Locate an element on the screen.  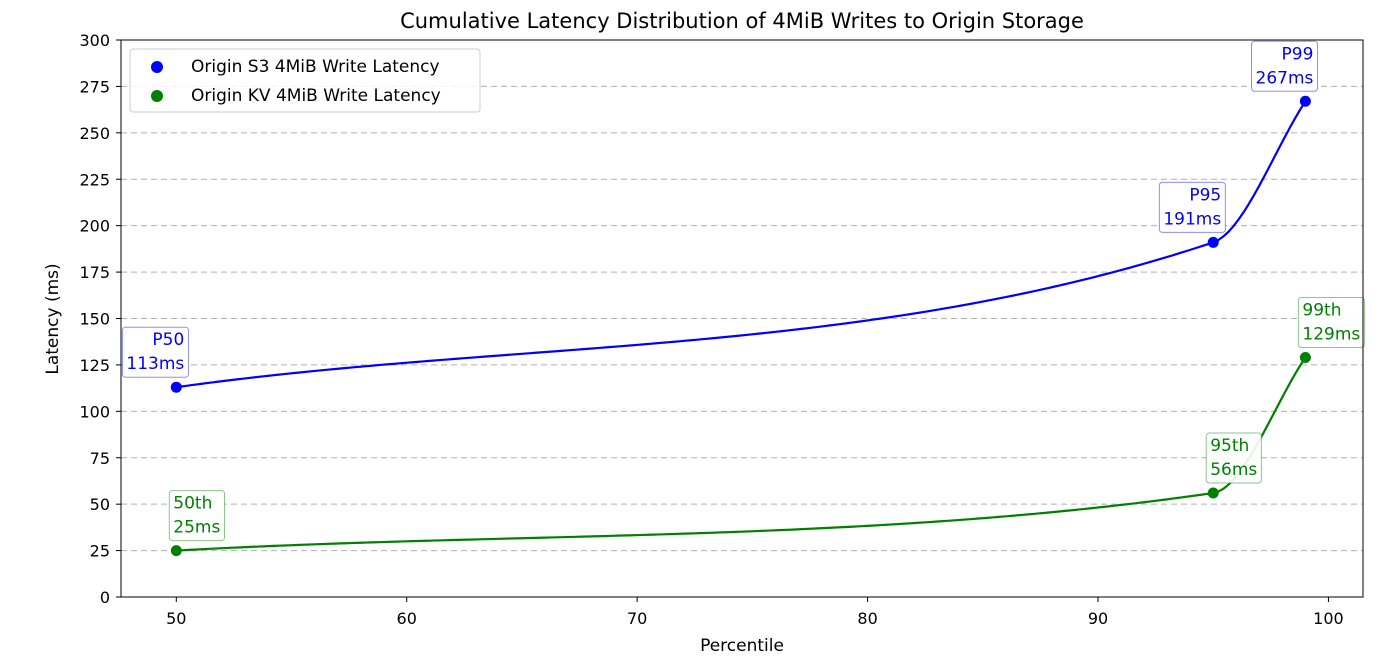
y-tick-label: 100 is located at coordinates (94, 411).